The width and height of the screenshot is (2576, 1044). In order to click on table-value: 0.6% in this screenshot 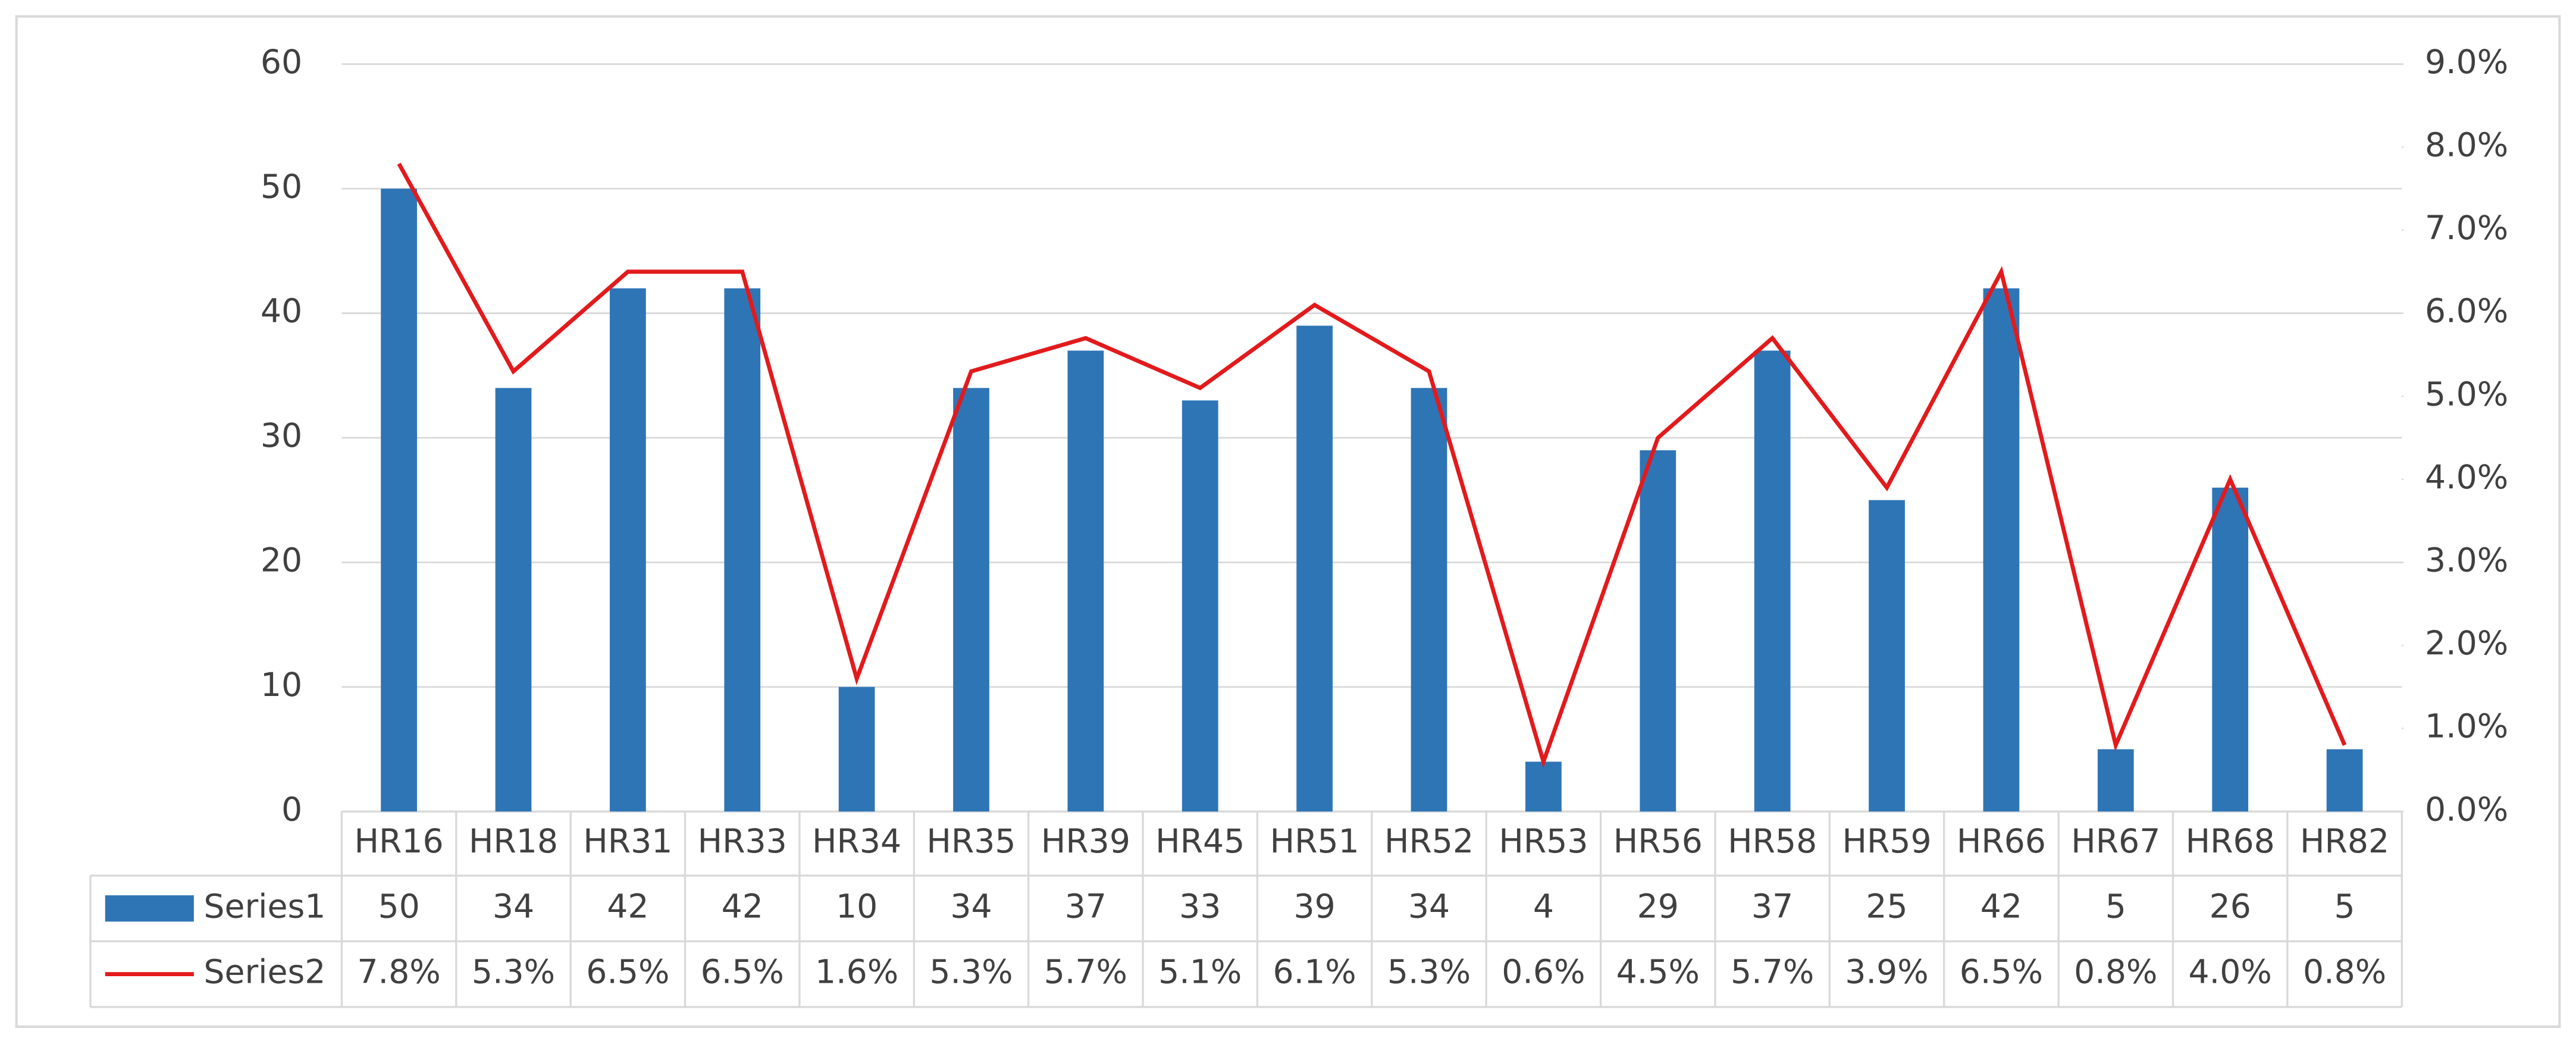, I will do `click(1543, 973)`.